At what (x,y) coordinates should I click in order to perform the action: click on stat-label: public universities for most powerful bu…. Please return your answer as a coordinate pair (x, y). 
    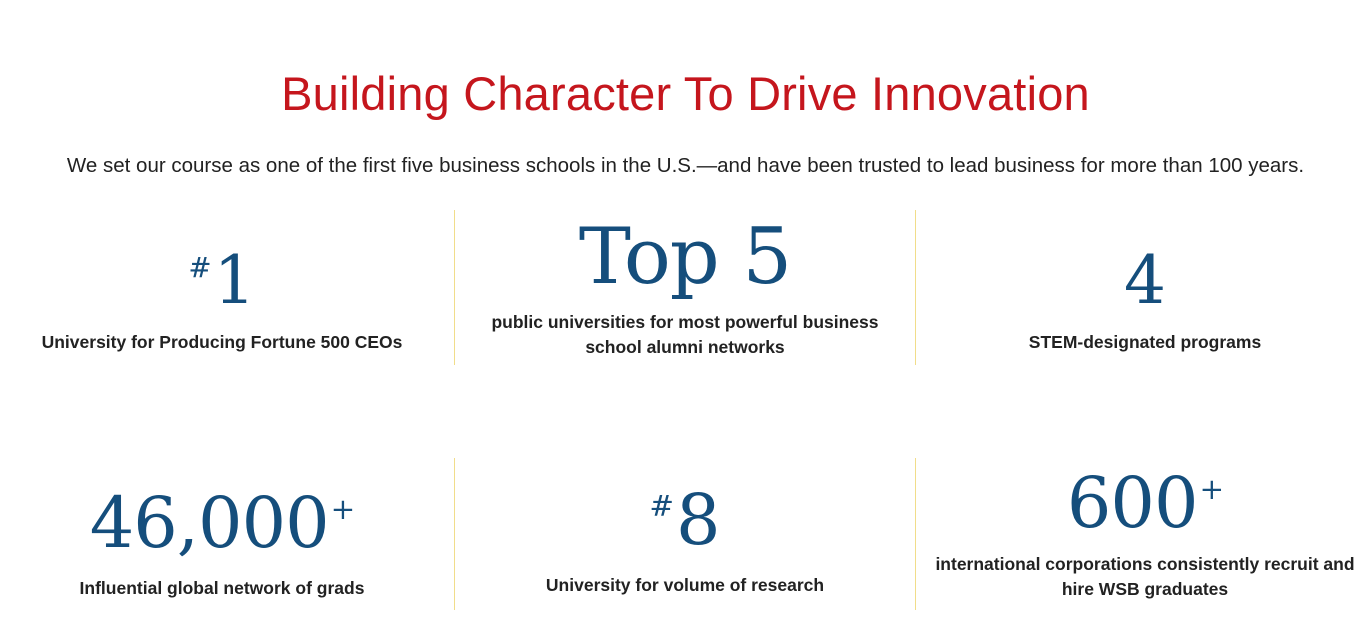
    Looking at the image, I should click on (685, 334).